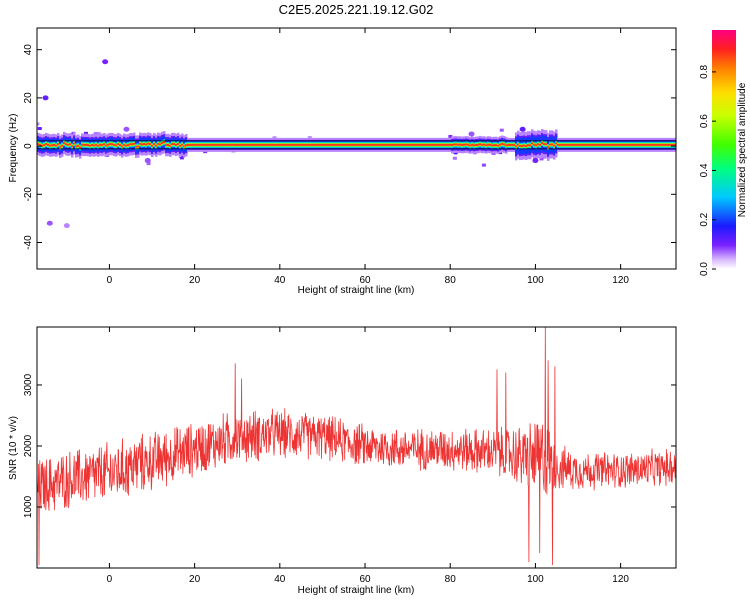  I want to click on top-xtick-label: 0, so click(110, 280).